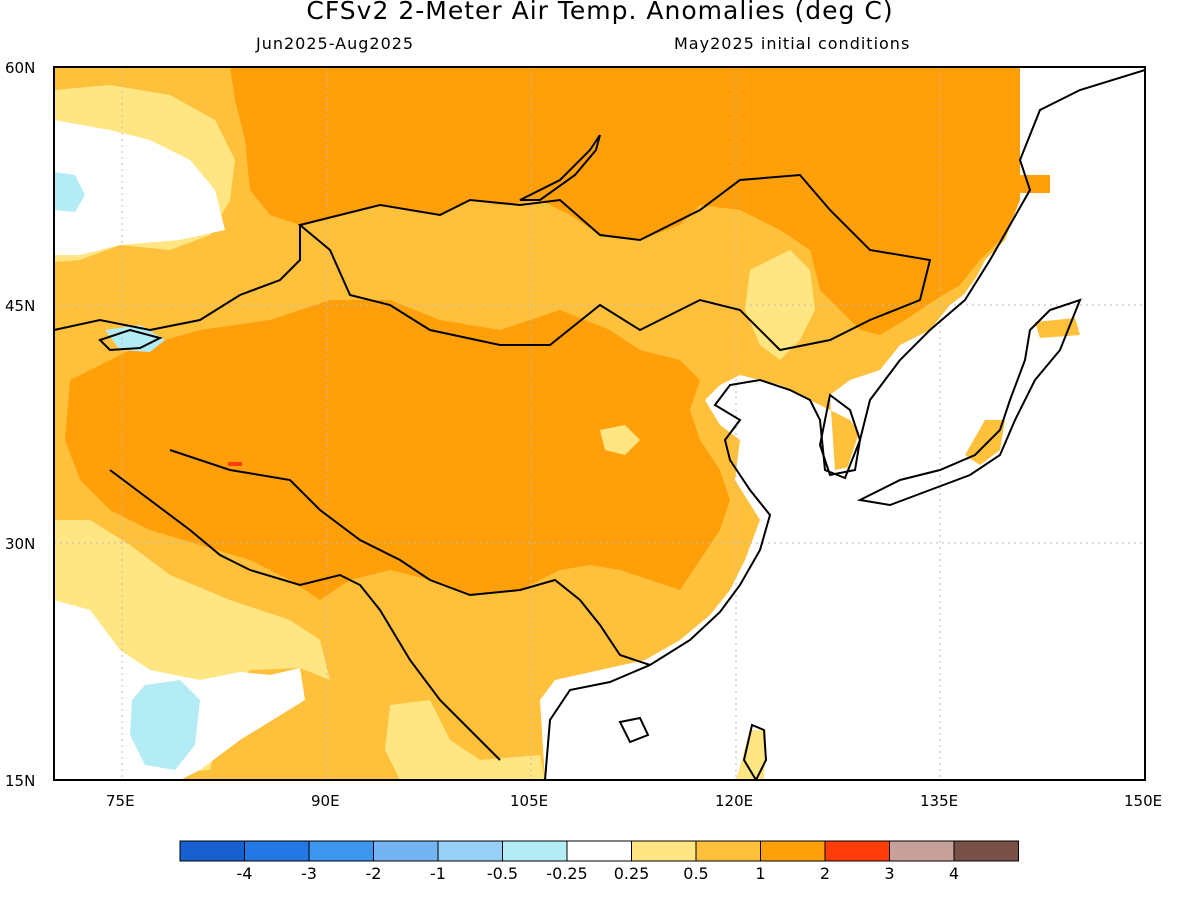 The height and width of the screenshot is (900, 1200). Describe the element at coordinates (165, 725) in the screenshot. I see `anomaly-region-neg-0.25-india` at that location.